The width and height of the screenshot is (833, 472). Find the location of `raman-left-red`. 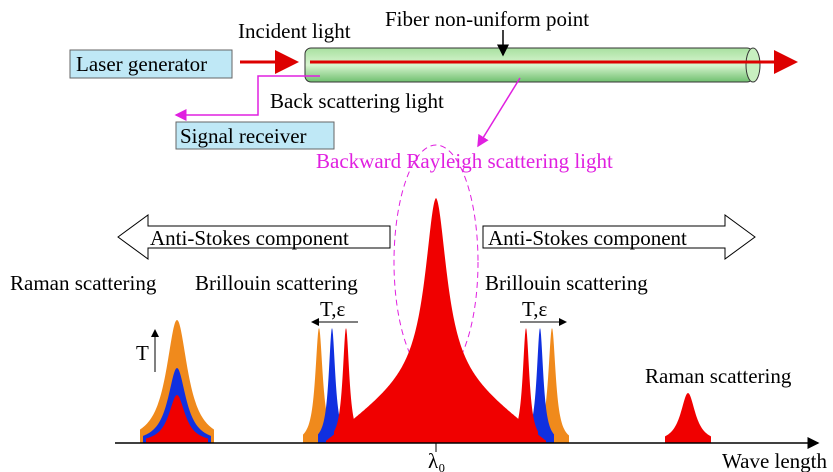

raman-left-red is located at coordinates (177, 419).